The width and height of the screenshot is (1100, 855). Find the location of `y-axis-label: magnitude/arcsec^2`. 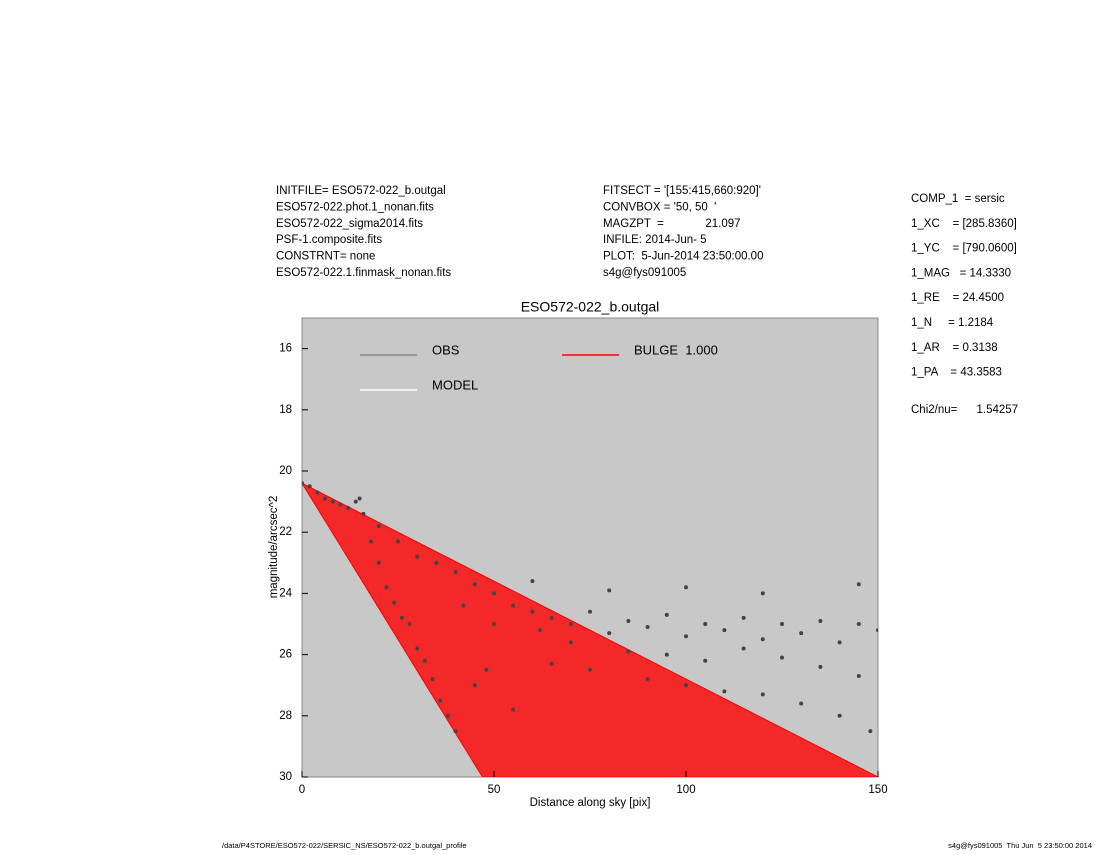

y-axis-label: magnitude/arcsec^2 is located at coordinates (274, 547).